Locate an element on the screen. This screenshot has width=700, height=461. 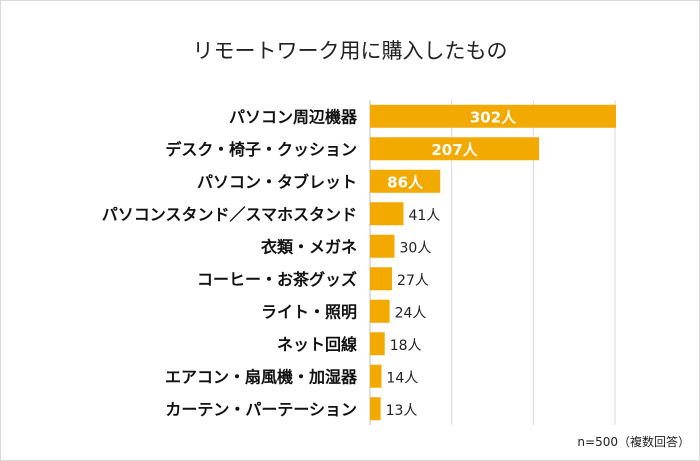
value-labels: 302人 207人 86人 41人 30人 27人 24人 18人 14人 13人 is located at coordinates (452, 263).